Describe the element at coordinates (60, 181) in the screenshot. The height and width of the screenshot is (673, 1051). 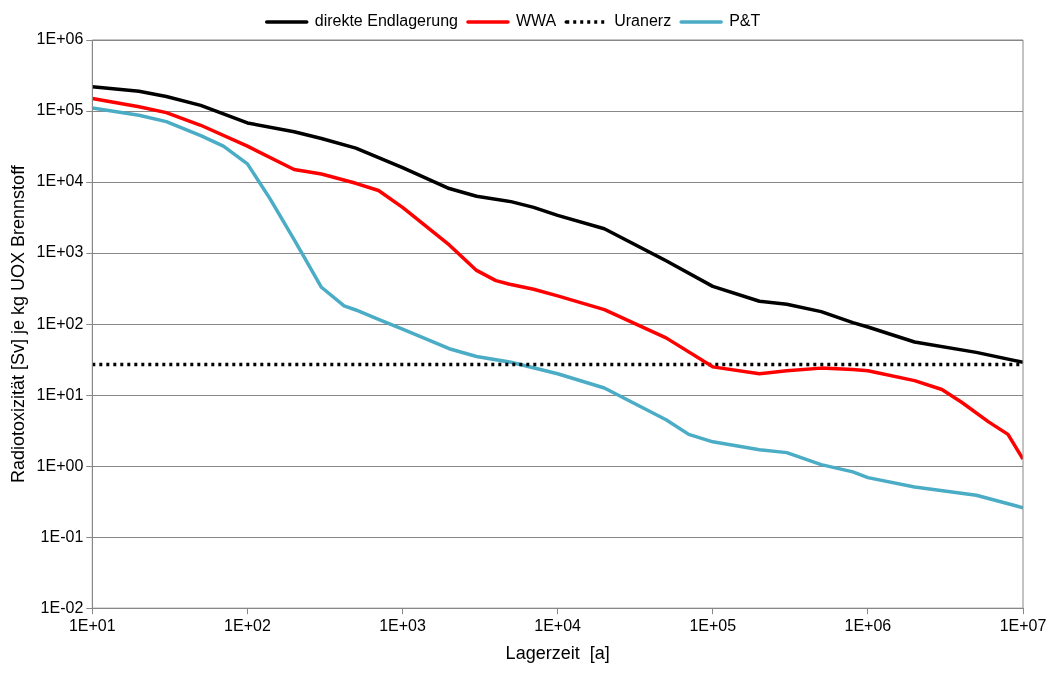
I see `y-tick-label: 1E+04` at that location.